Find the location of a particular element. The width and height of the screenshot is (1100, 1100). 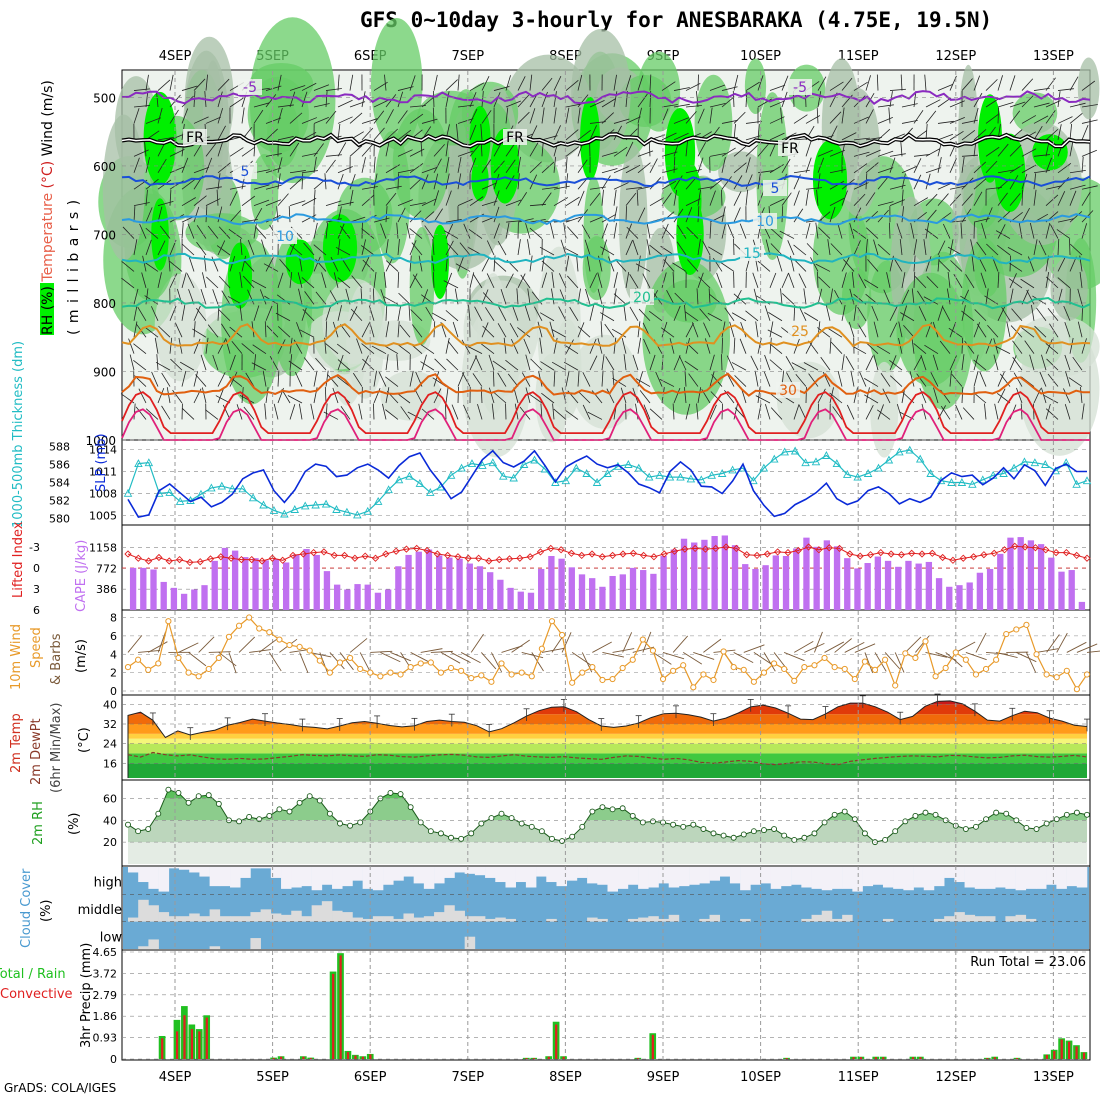

cloud-level-label: middle is located at coordinates (100, 910).